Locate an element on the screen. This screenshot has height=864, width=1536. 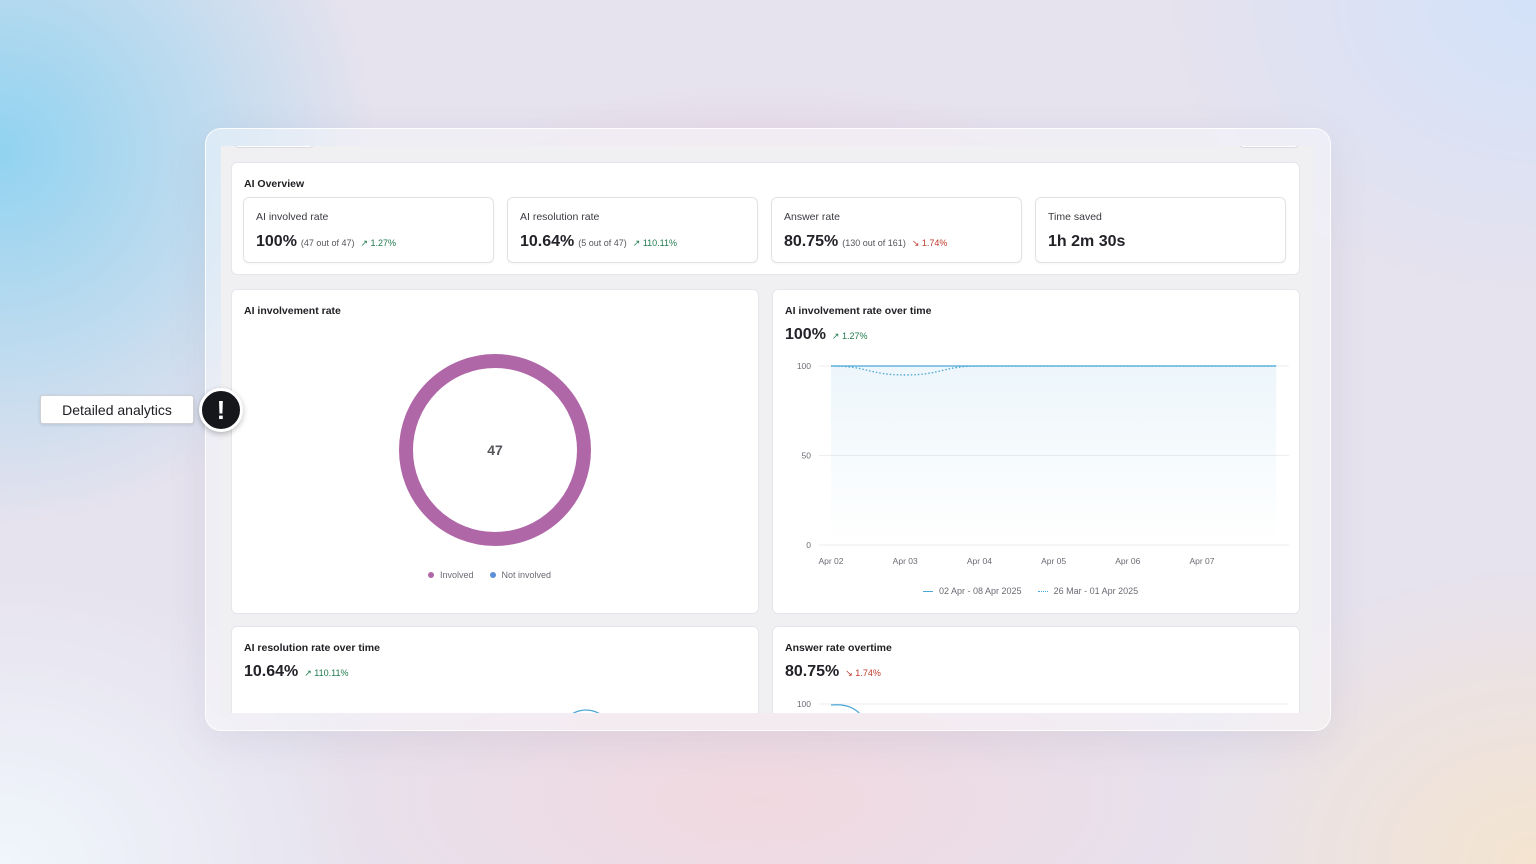
series-area is located at coordinates (1054, 455).